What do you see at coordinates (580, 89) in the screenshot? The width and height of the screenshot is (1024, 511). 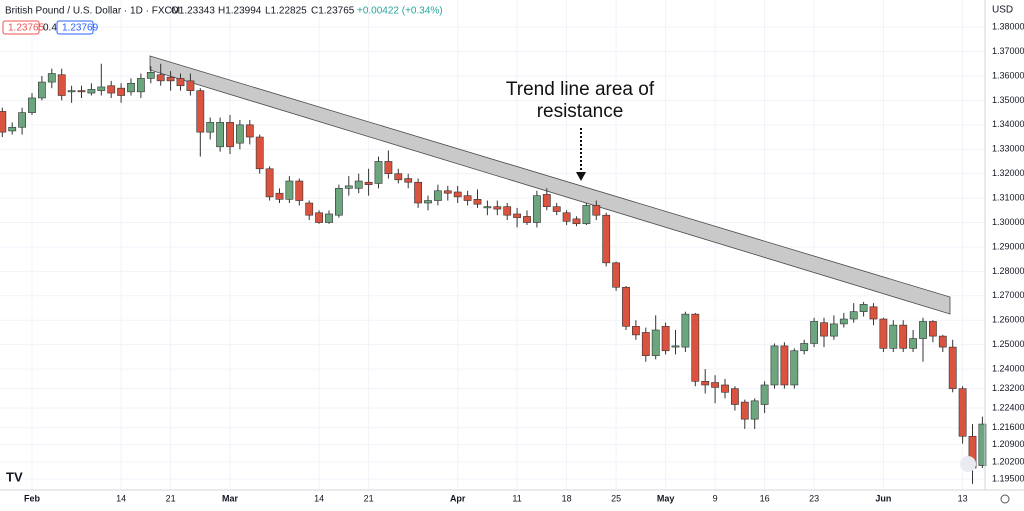 I see `annotation: Trend line area of` at bounding box center [580, 89].